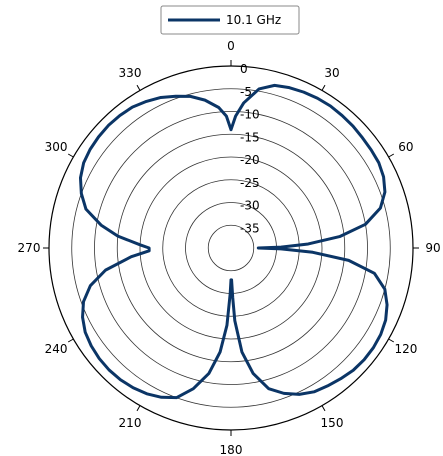 The image size is (443, 456). Describe the element at coordinates (405, 147) in the screenshot. I see `angle-tick-label: 60` at that location.